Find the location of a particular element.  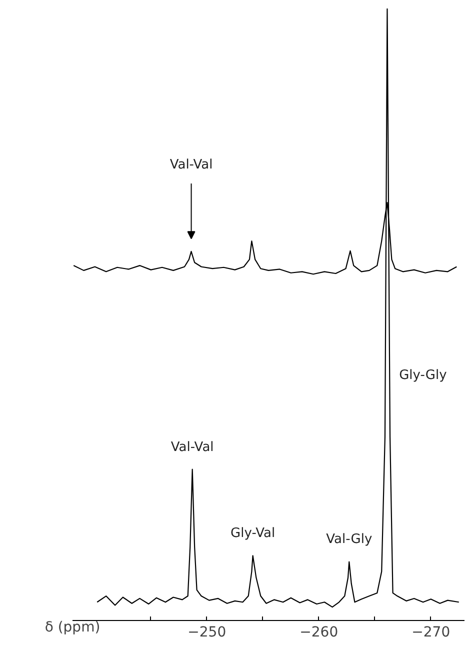

x-tick-label: −250 is located at coordinates (207, 632).